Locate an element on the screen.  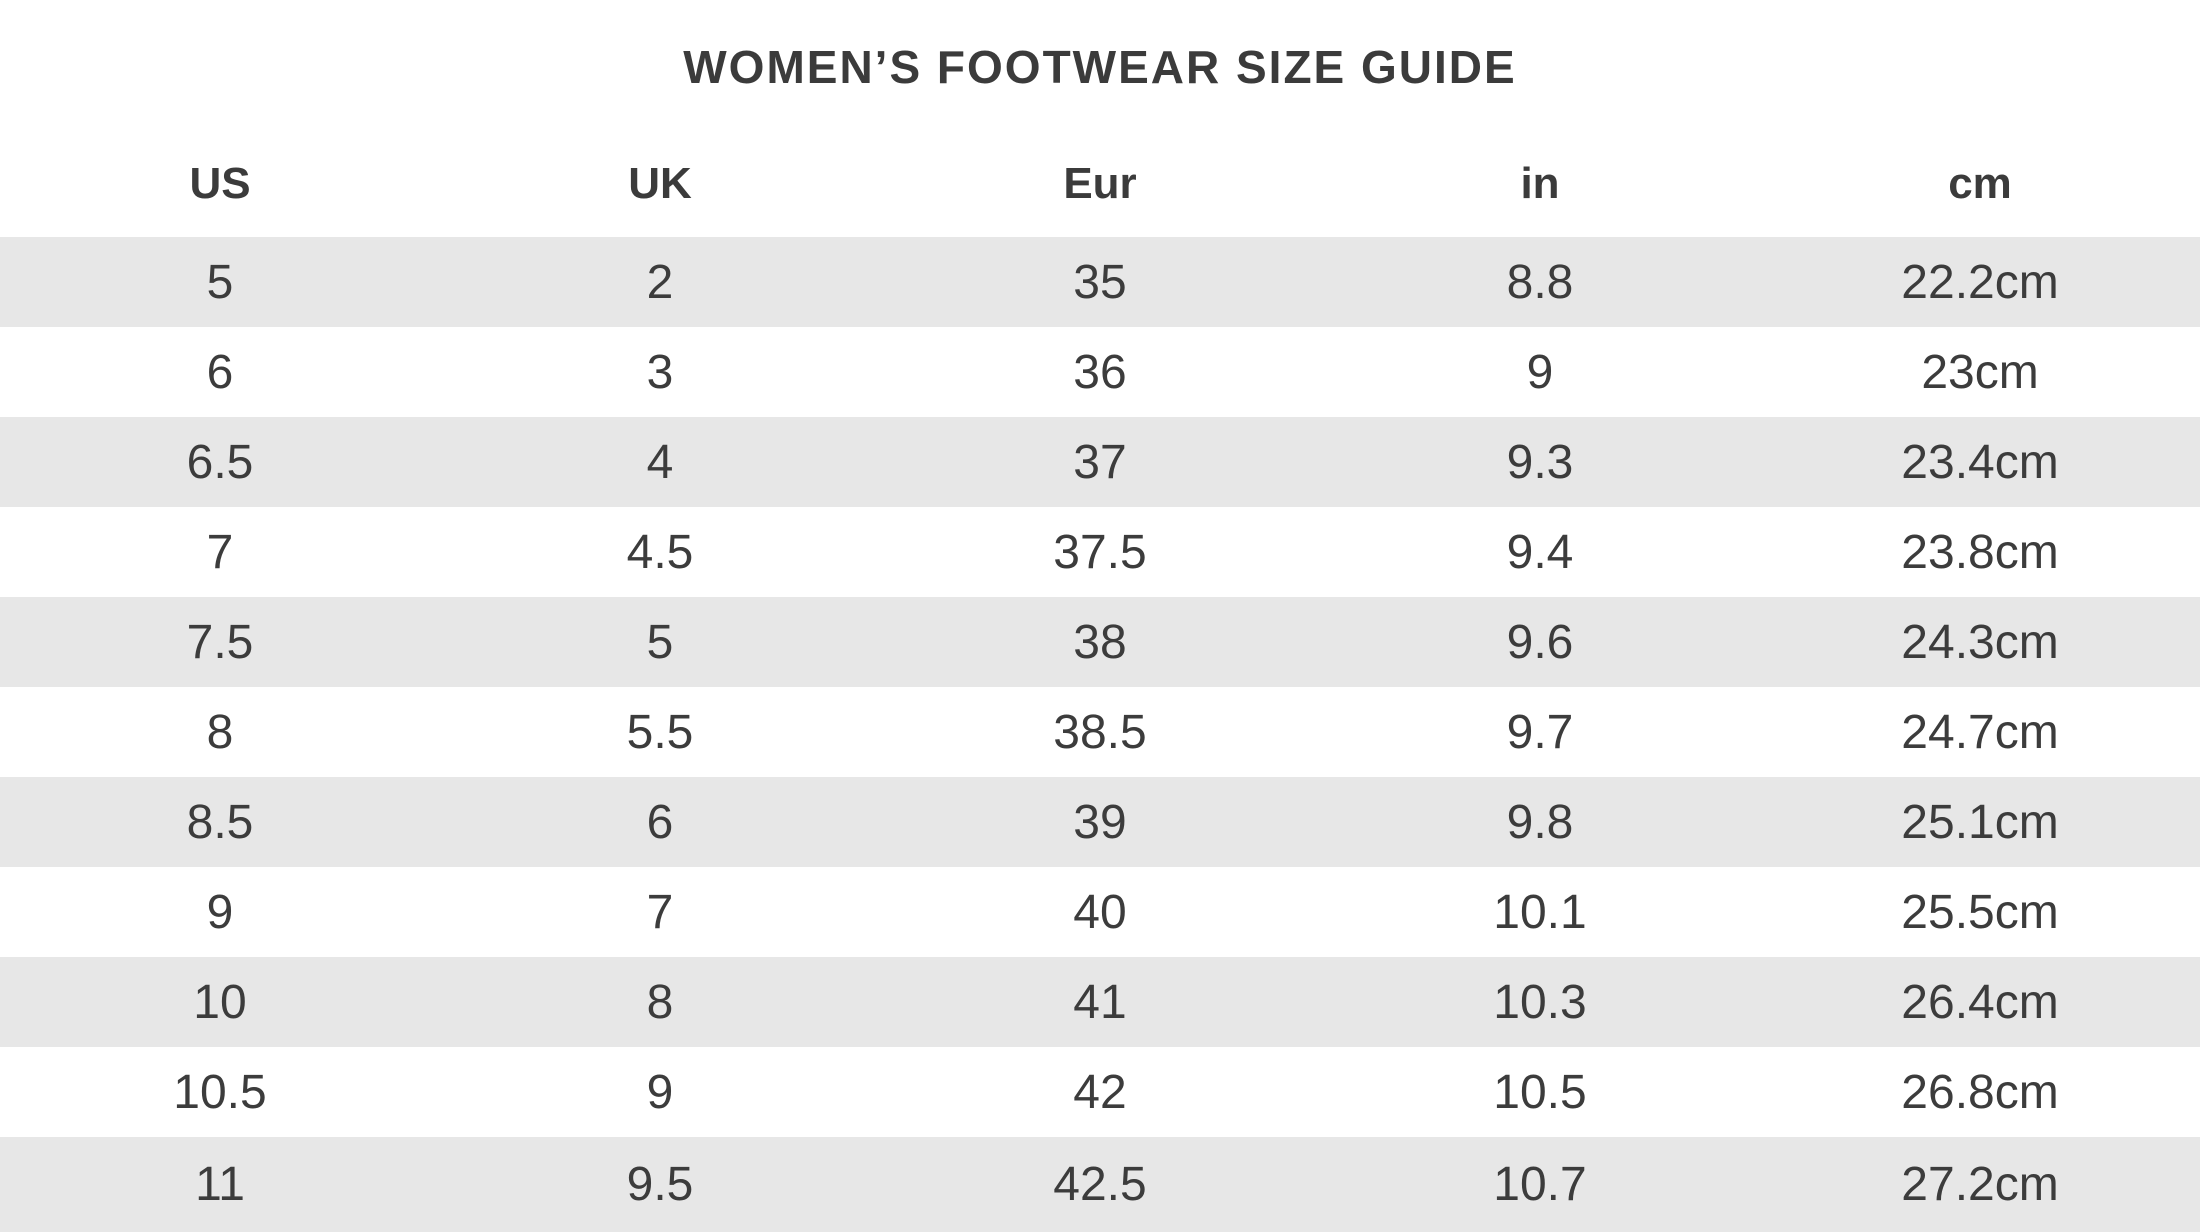
cell-in: 8.8 is located at coordinates (1540, 282).